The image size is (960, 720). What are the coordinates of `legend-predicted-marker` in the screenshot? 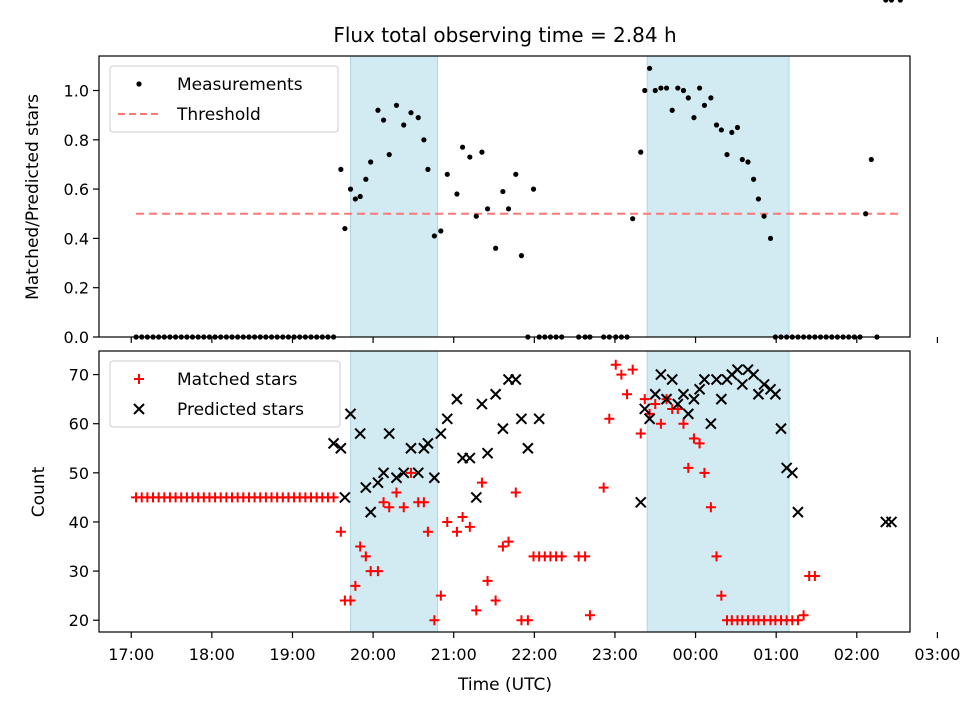 It's located at (139, 409).